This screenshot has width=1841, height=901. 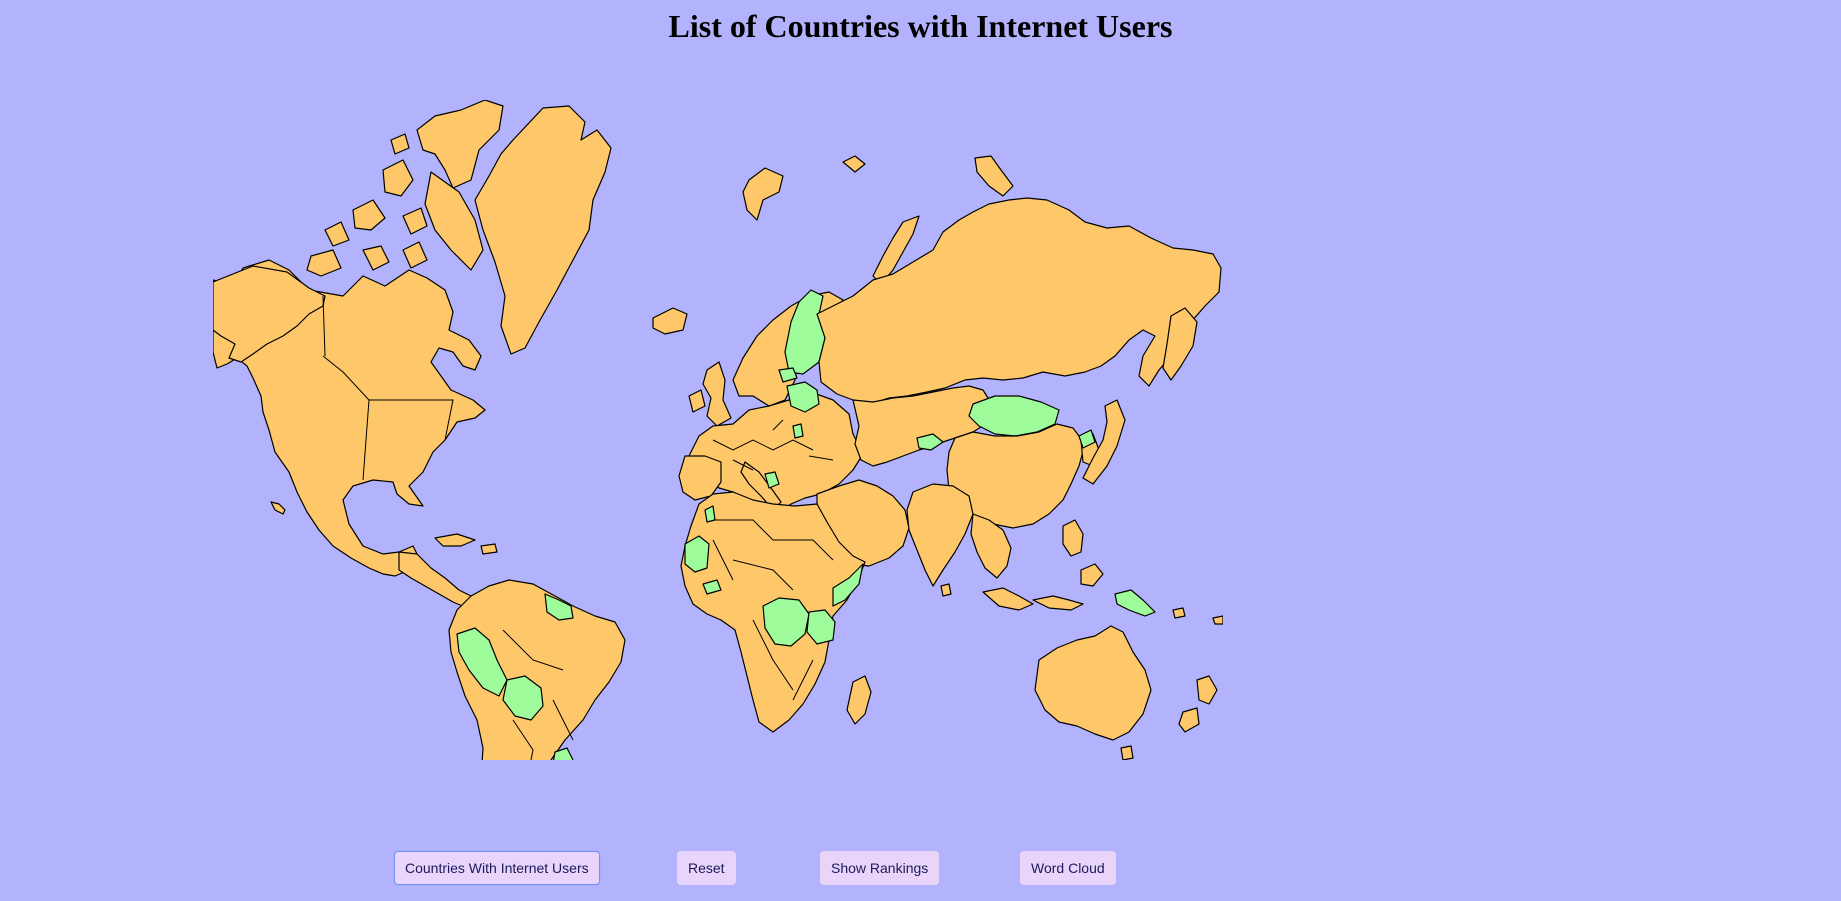 I want to click on region-uk, so click(x=717, y=394).